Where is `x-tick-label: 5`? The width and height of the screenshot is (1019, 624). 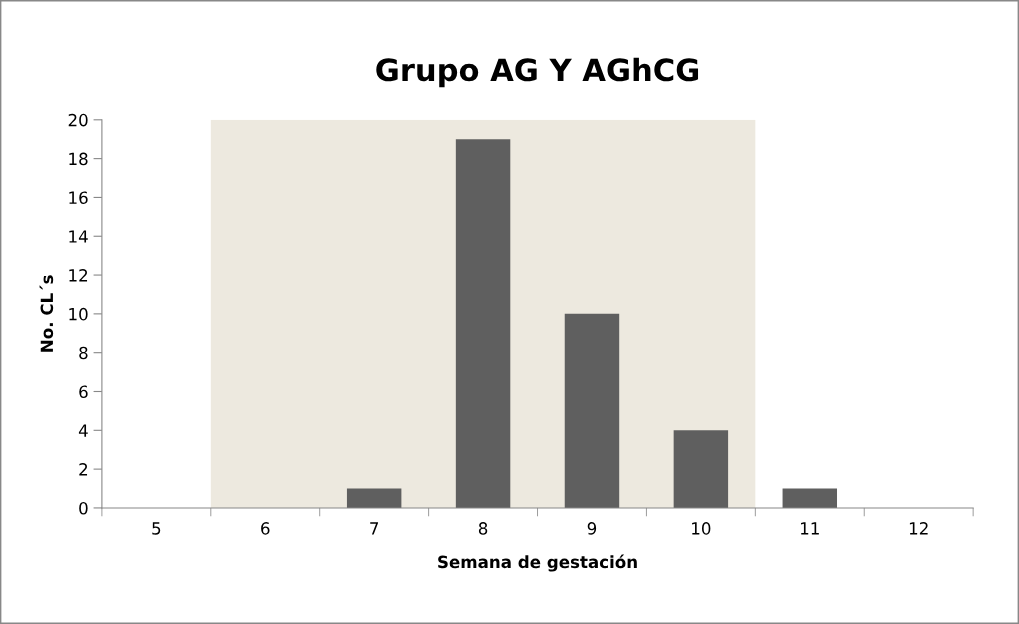 x-tick-label: 5 is located at coordinates (156, 528).